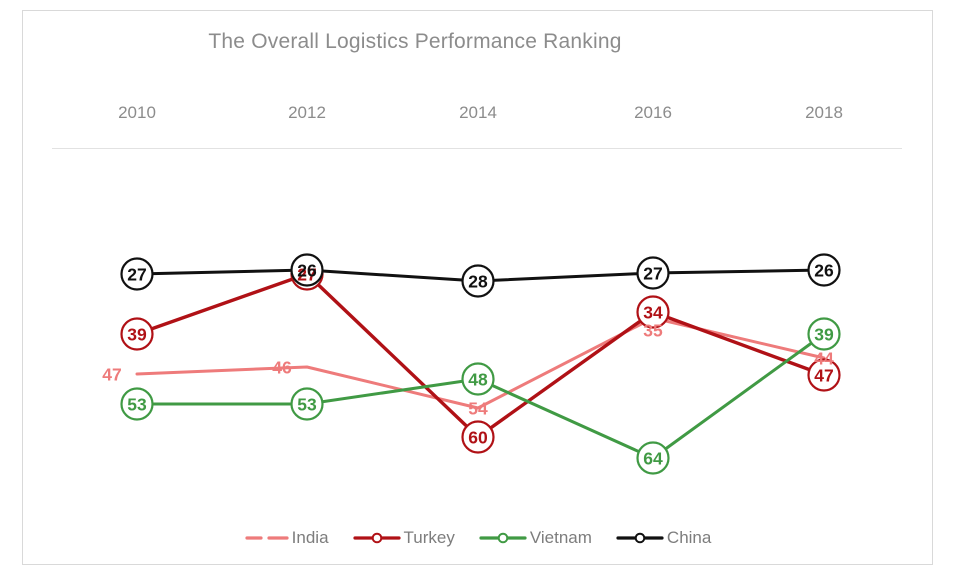 The height and width of the screenshot is (580, 956). I want to click on x-axis-tick-2016: 2016, so click(653, 112).